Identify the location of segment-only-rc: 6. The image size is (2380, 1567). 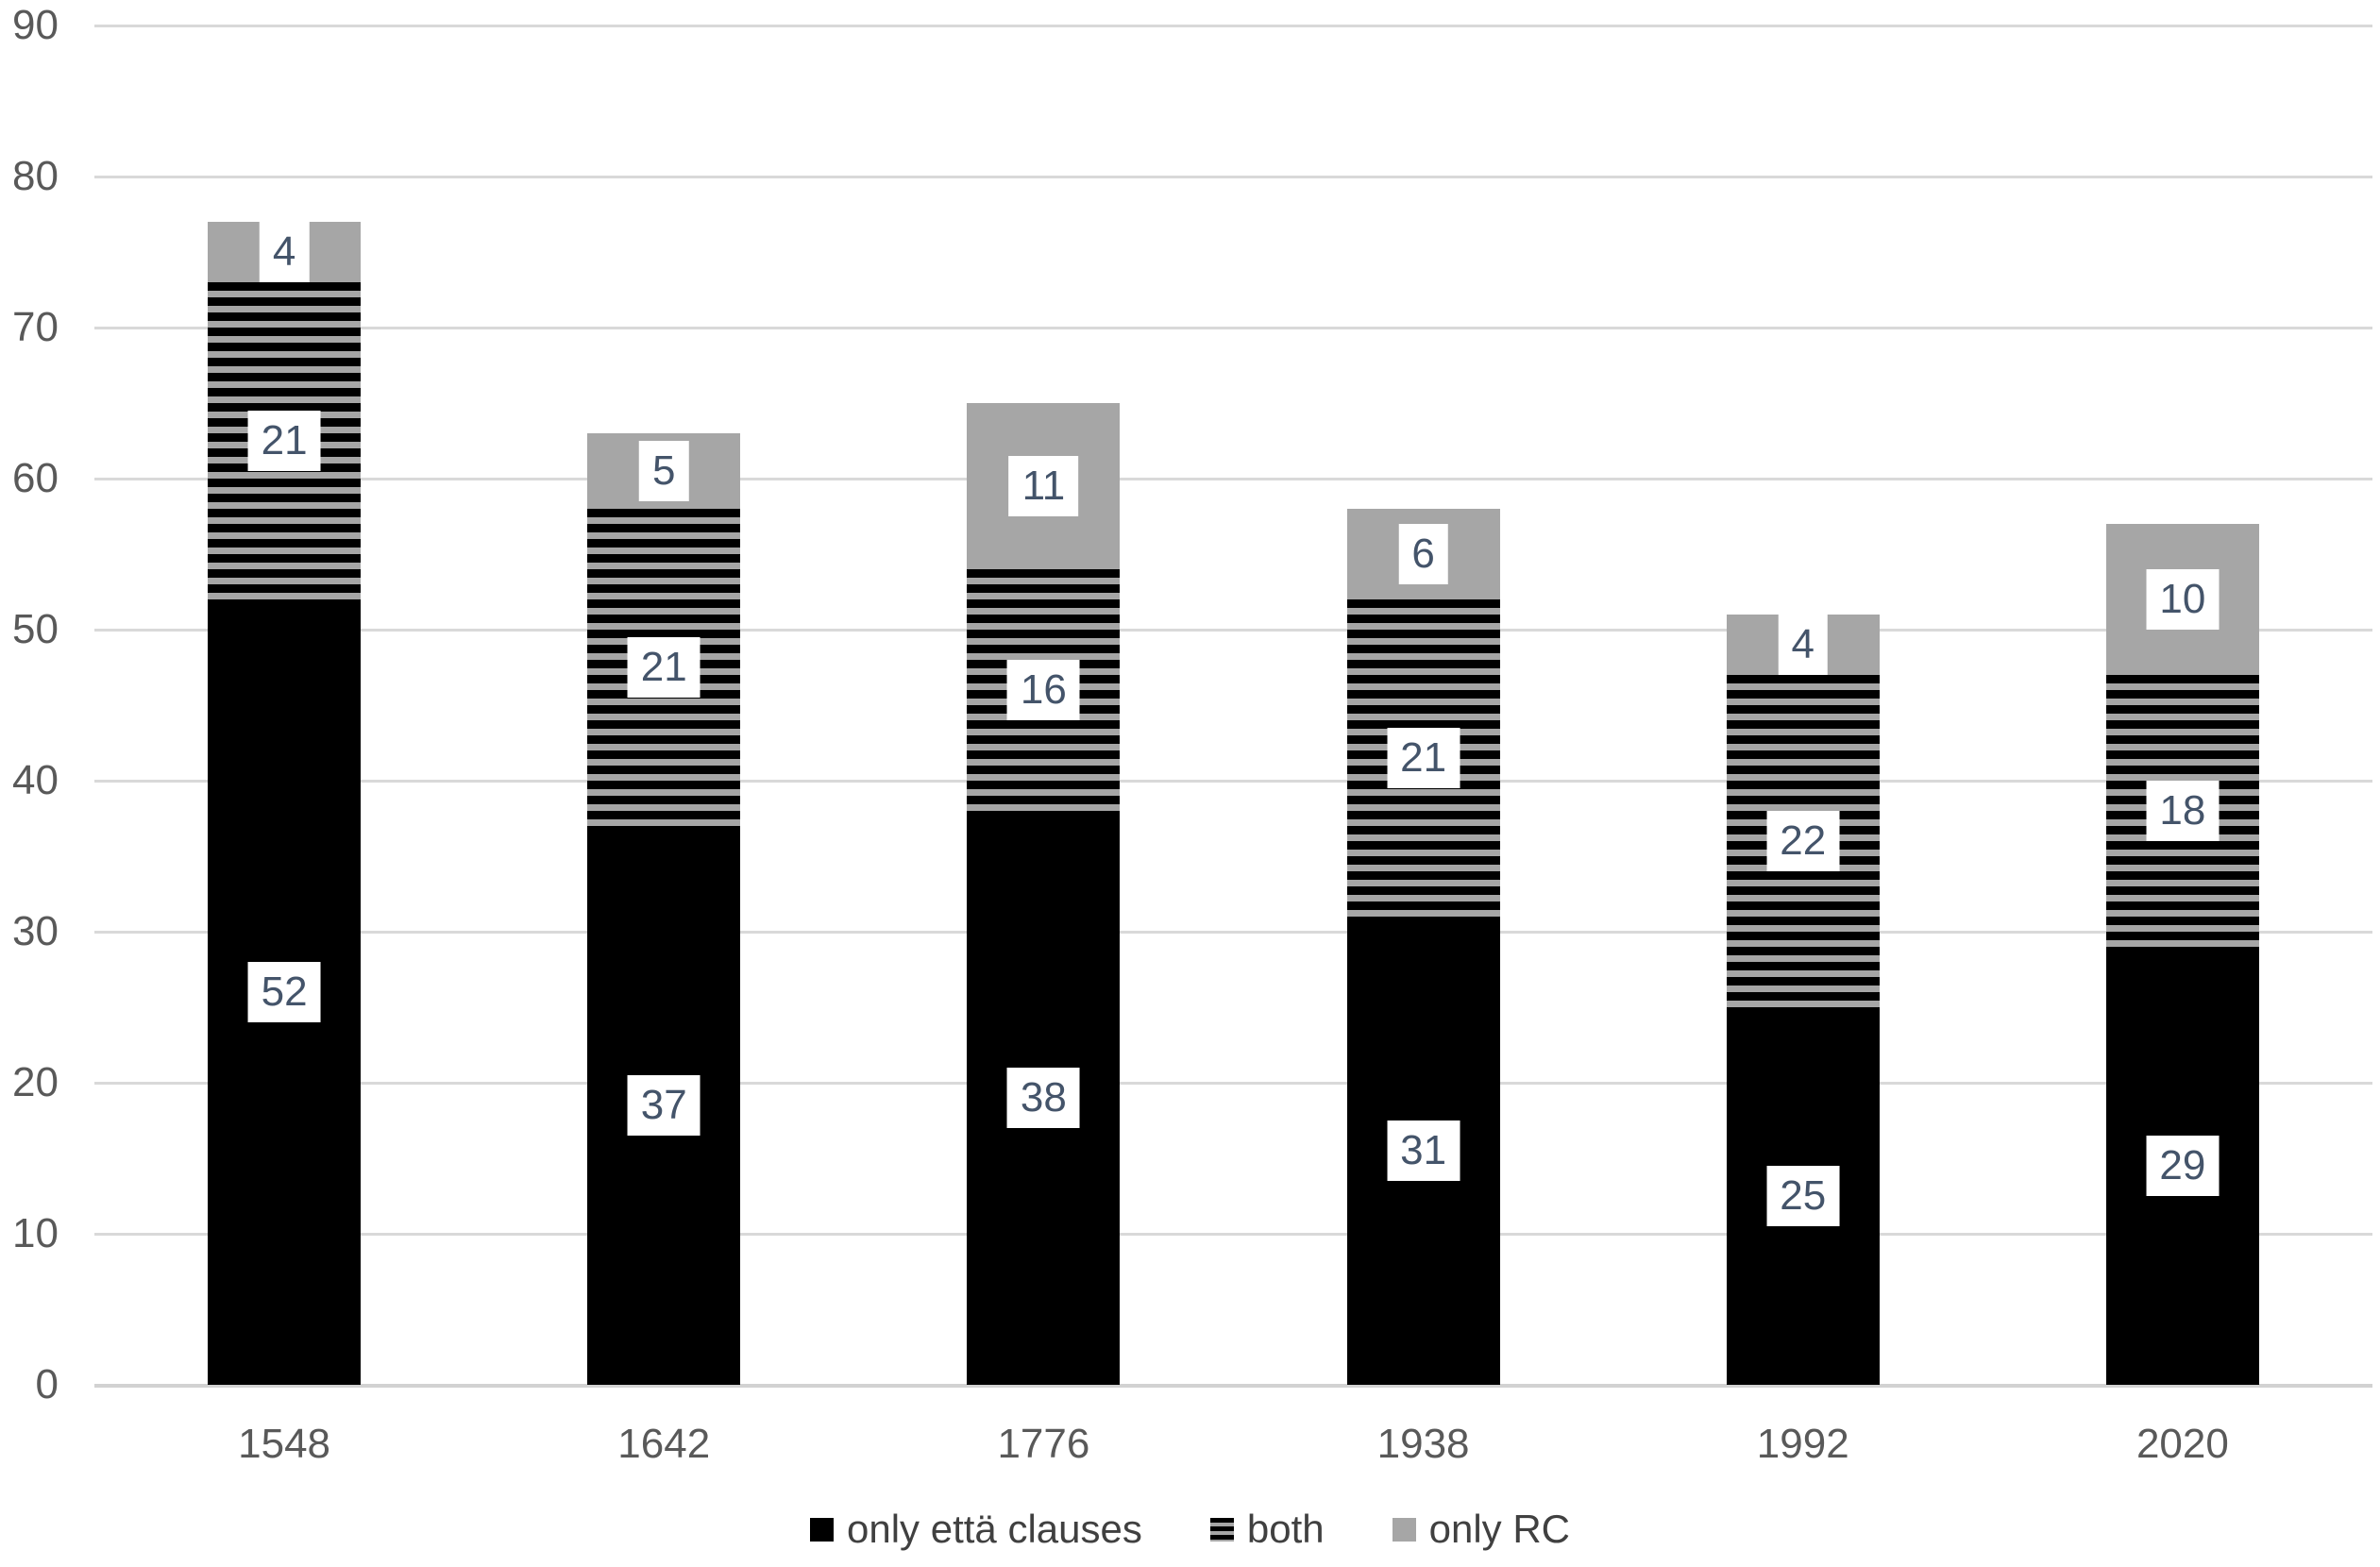
(1423, 554).